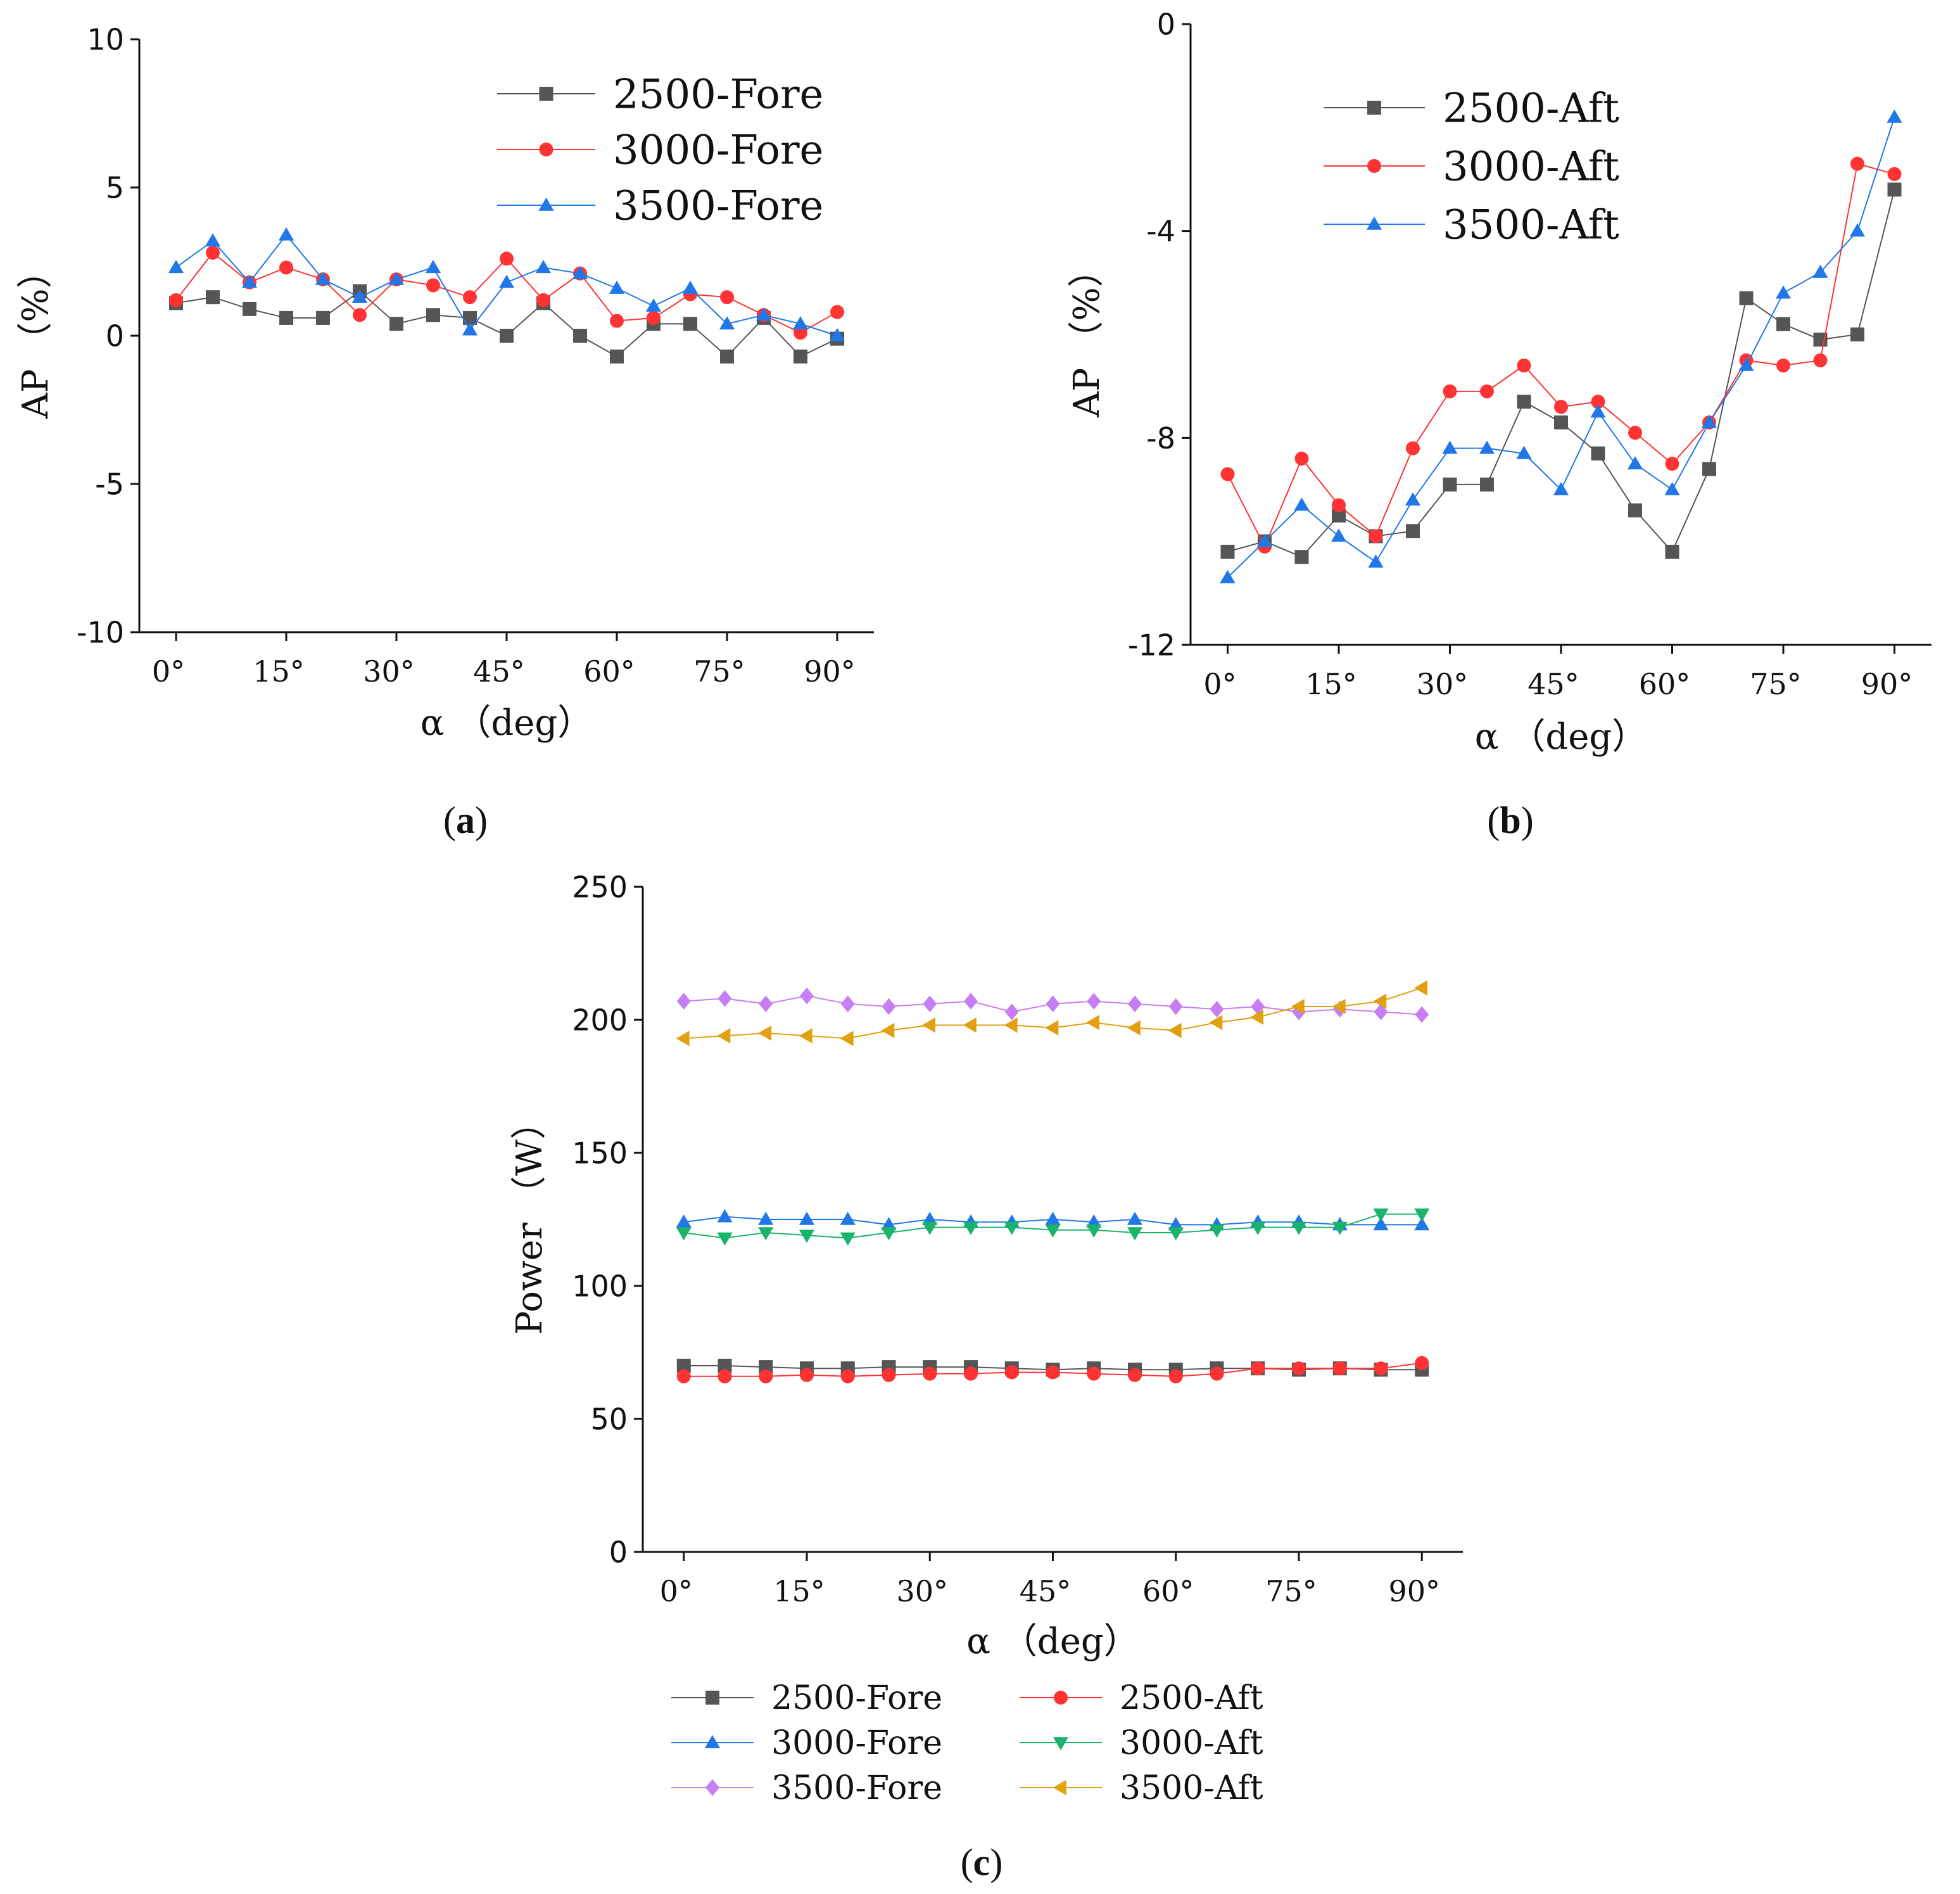  Describe the element at coordinates (1561, 737) in the screenshot. I see `x-axis-label: α （deg）` at that location.